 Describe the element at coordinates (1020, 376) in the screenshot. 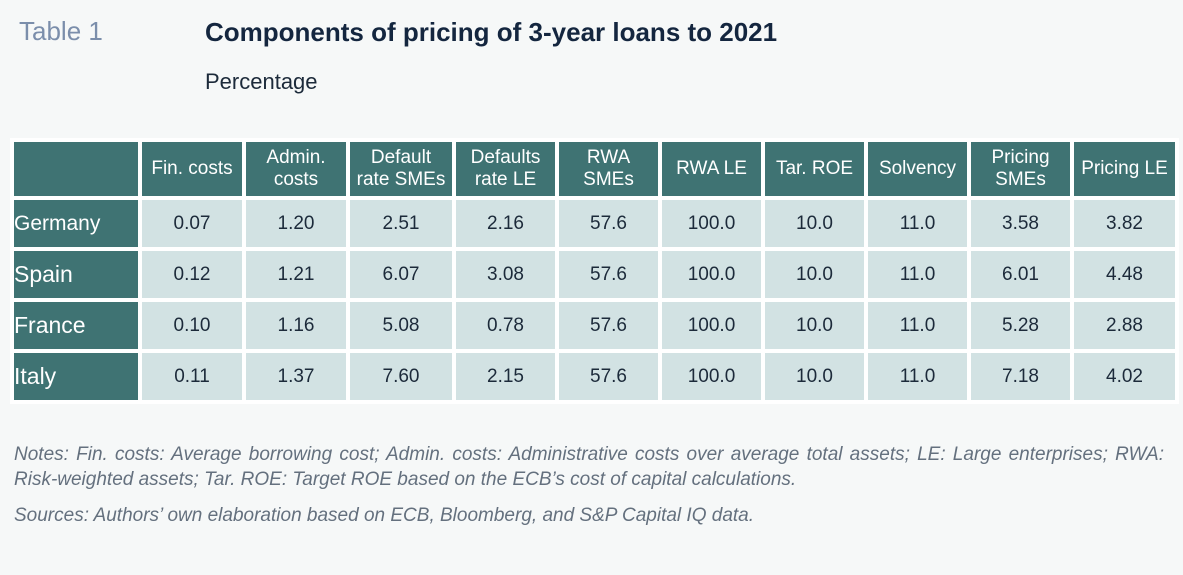

I see `table-cell: 7.18` at that location.